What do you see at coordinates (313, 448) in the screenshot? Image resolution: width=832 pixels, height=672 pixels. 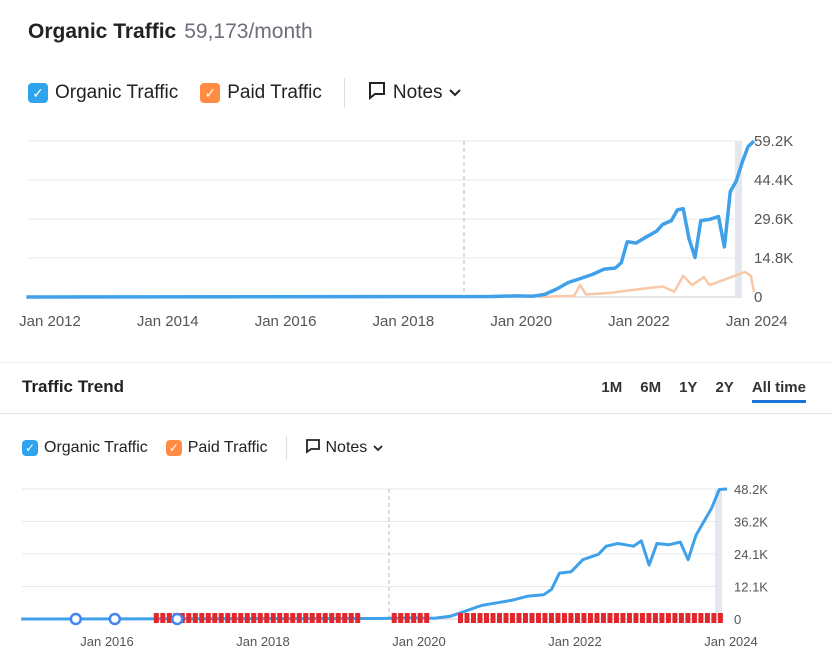 I see `comment-icon` at bounding box center [313, 448].